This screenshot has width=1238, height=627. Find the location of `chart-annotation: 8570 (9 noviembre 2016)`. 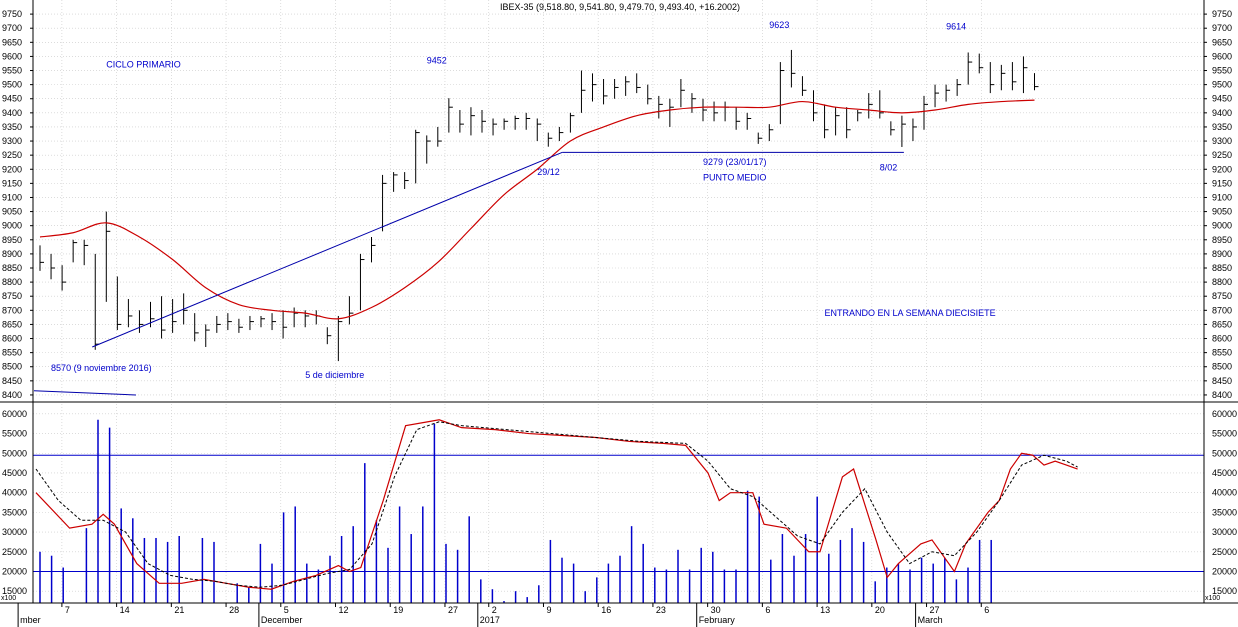

chart-annotation: 8570 (9 noviembre 2016) is located at coordinates (101, 368).